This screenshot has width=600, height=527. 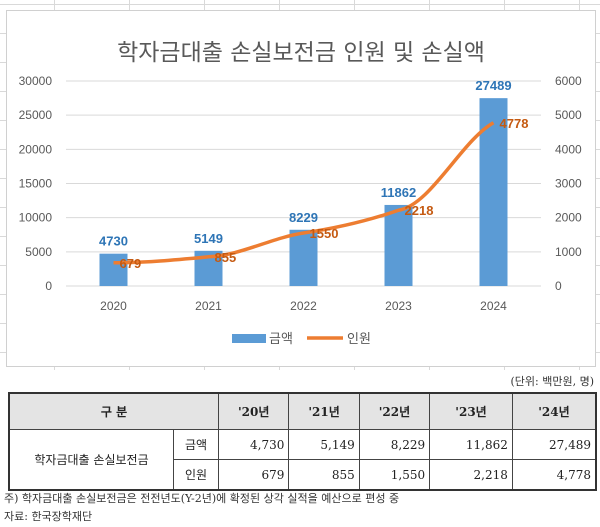 What do you see at coordinates (568, 81) in the screenshot?
I see `right-tick-label: 6000` at bounding box center [568, 81].